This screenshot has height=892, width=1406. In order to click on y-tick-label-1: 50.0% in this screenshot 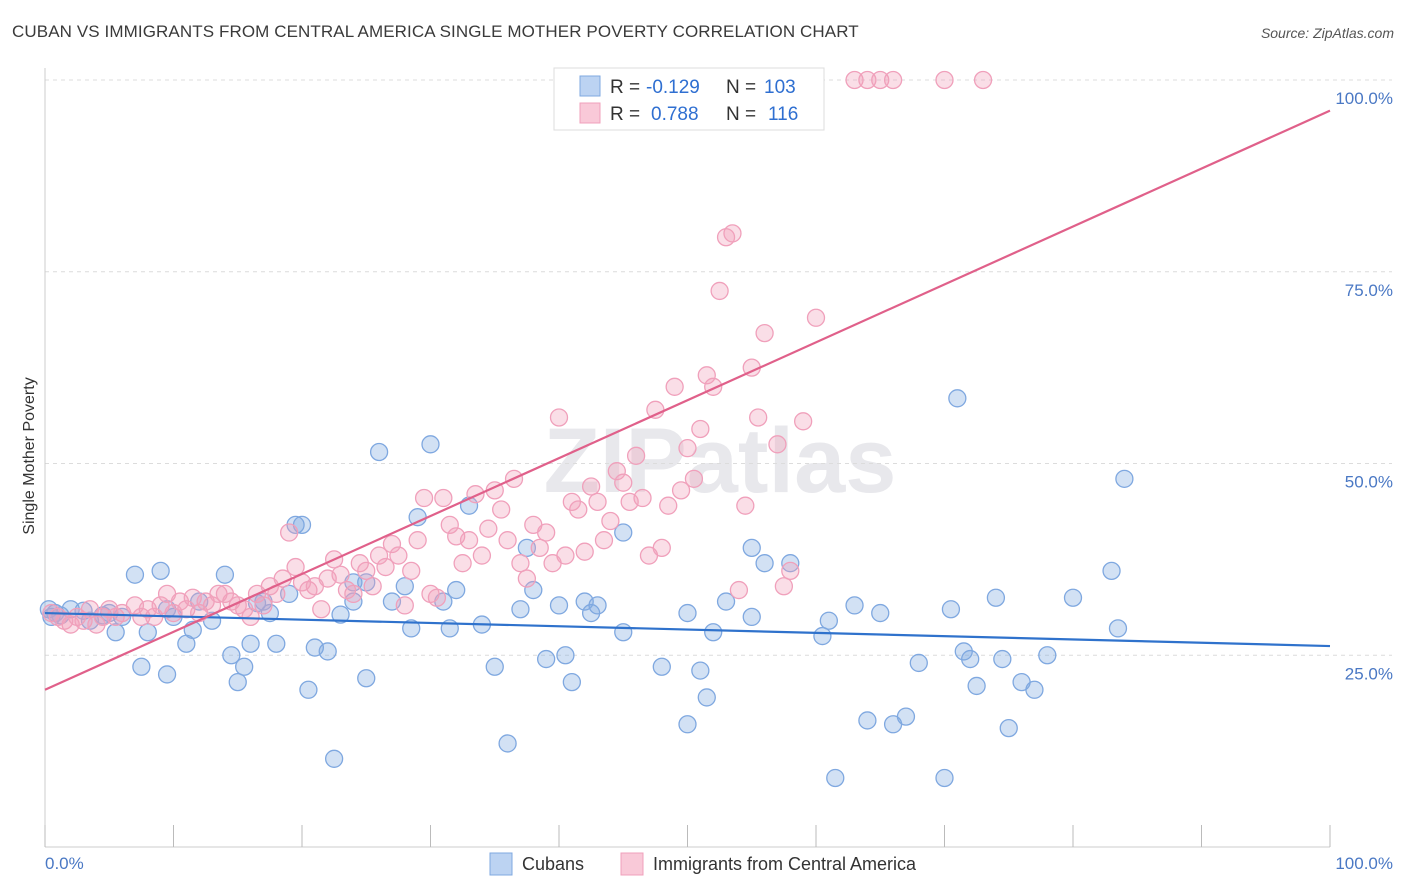, I will do `click(1369, 482)`.